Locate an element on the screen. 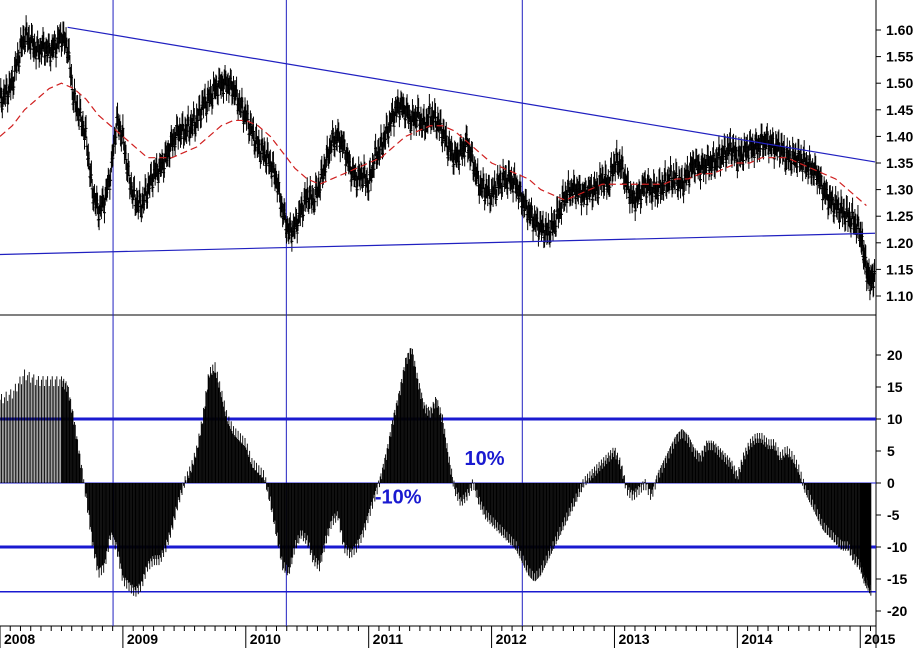  x-tick-label: 2012 is located at coordinates (511, 639).